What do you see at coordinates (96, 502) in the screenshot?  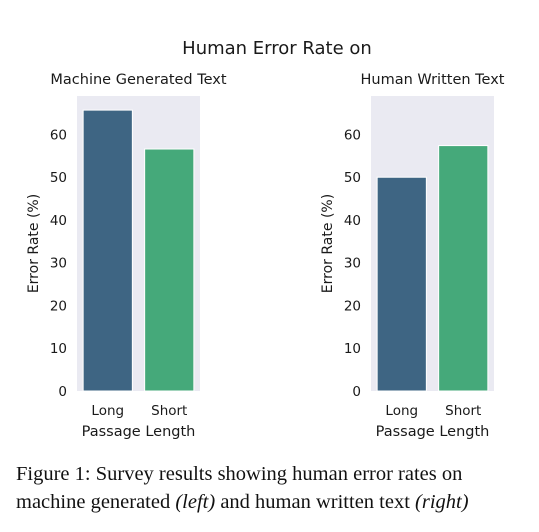 I see `caption-text: machine generated` at bounding box center [96, 502].